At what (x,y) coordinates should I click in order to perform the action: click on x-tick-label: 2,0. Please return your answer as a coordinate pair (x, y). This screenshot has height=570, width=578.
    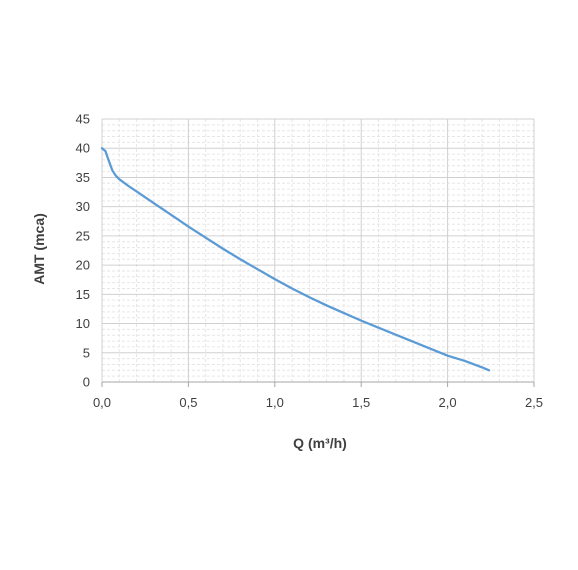
    Looking at the image, I should click on (448, 402).